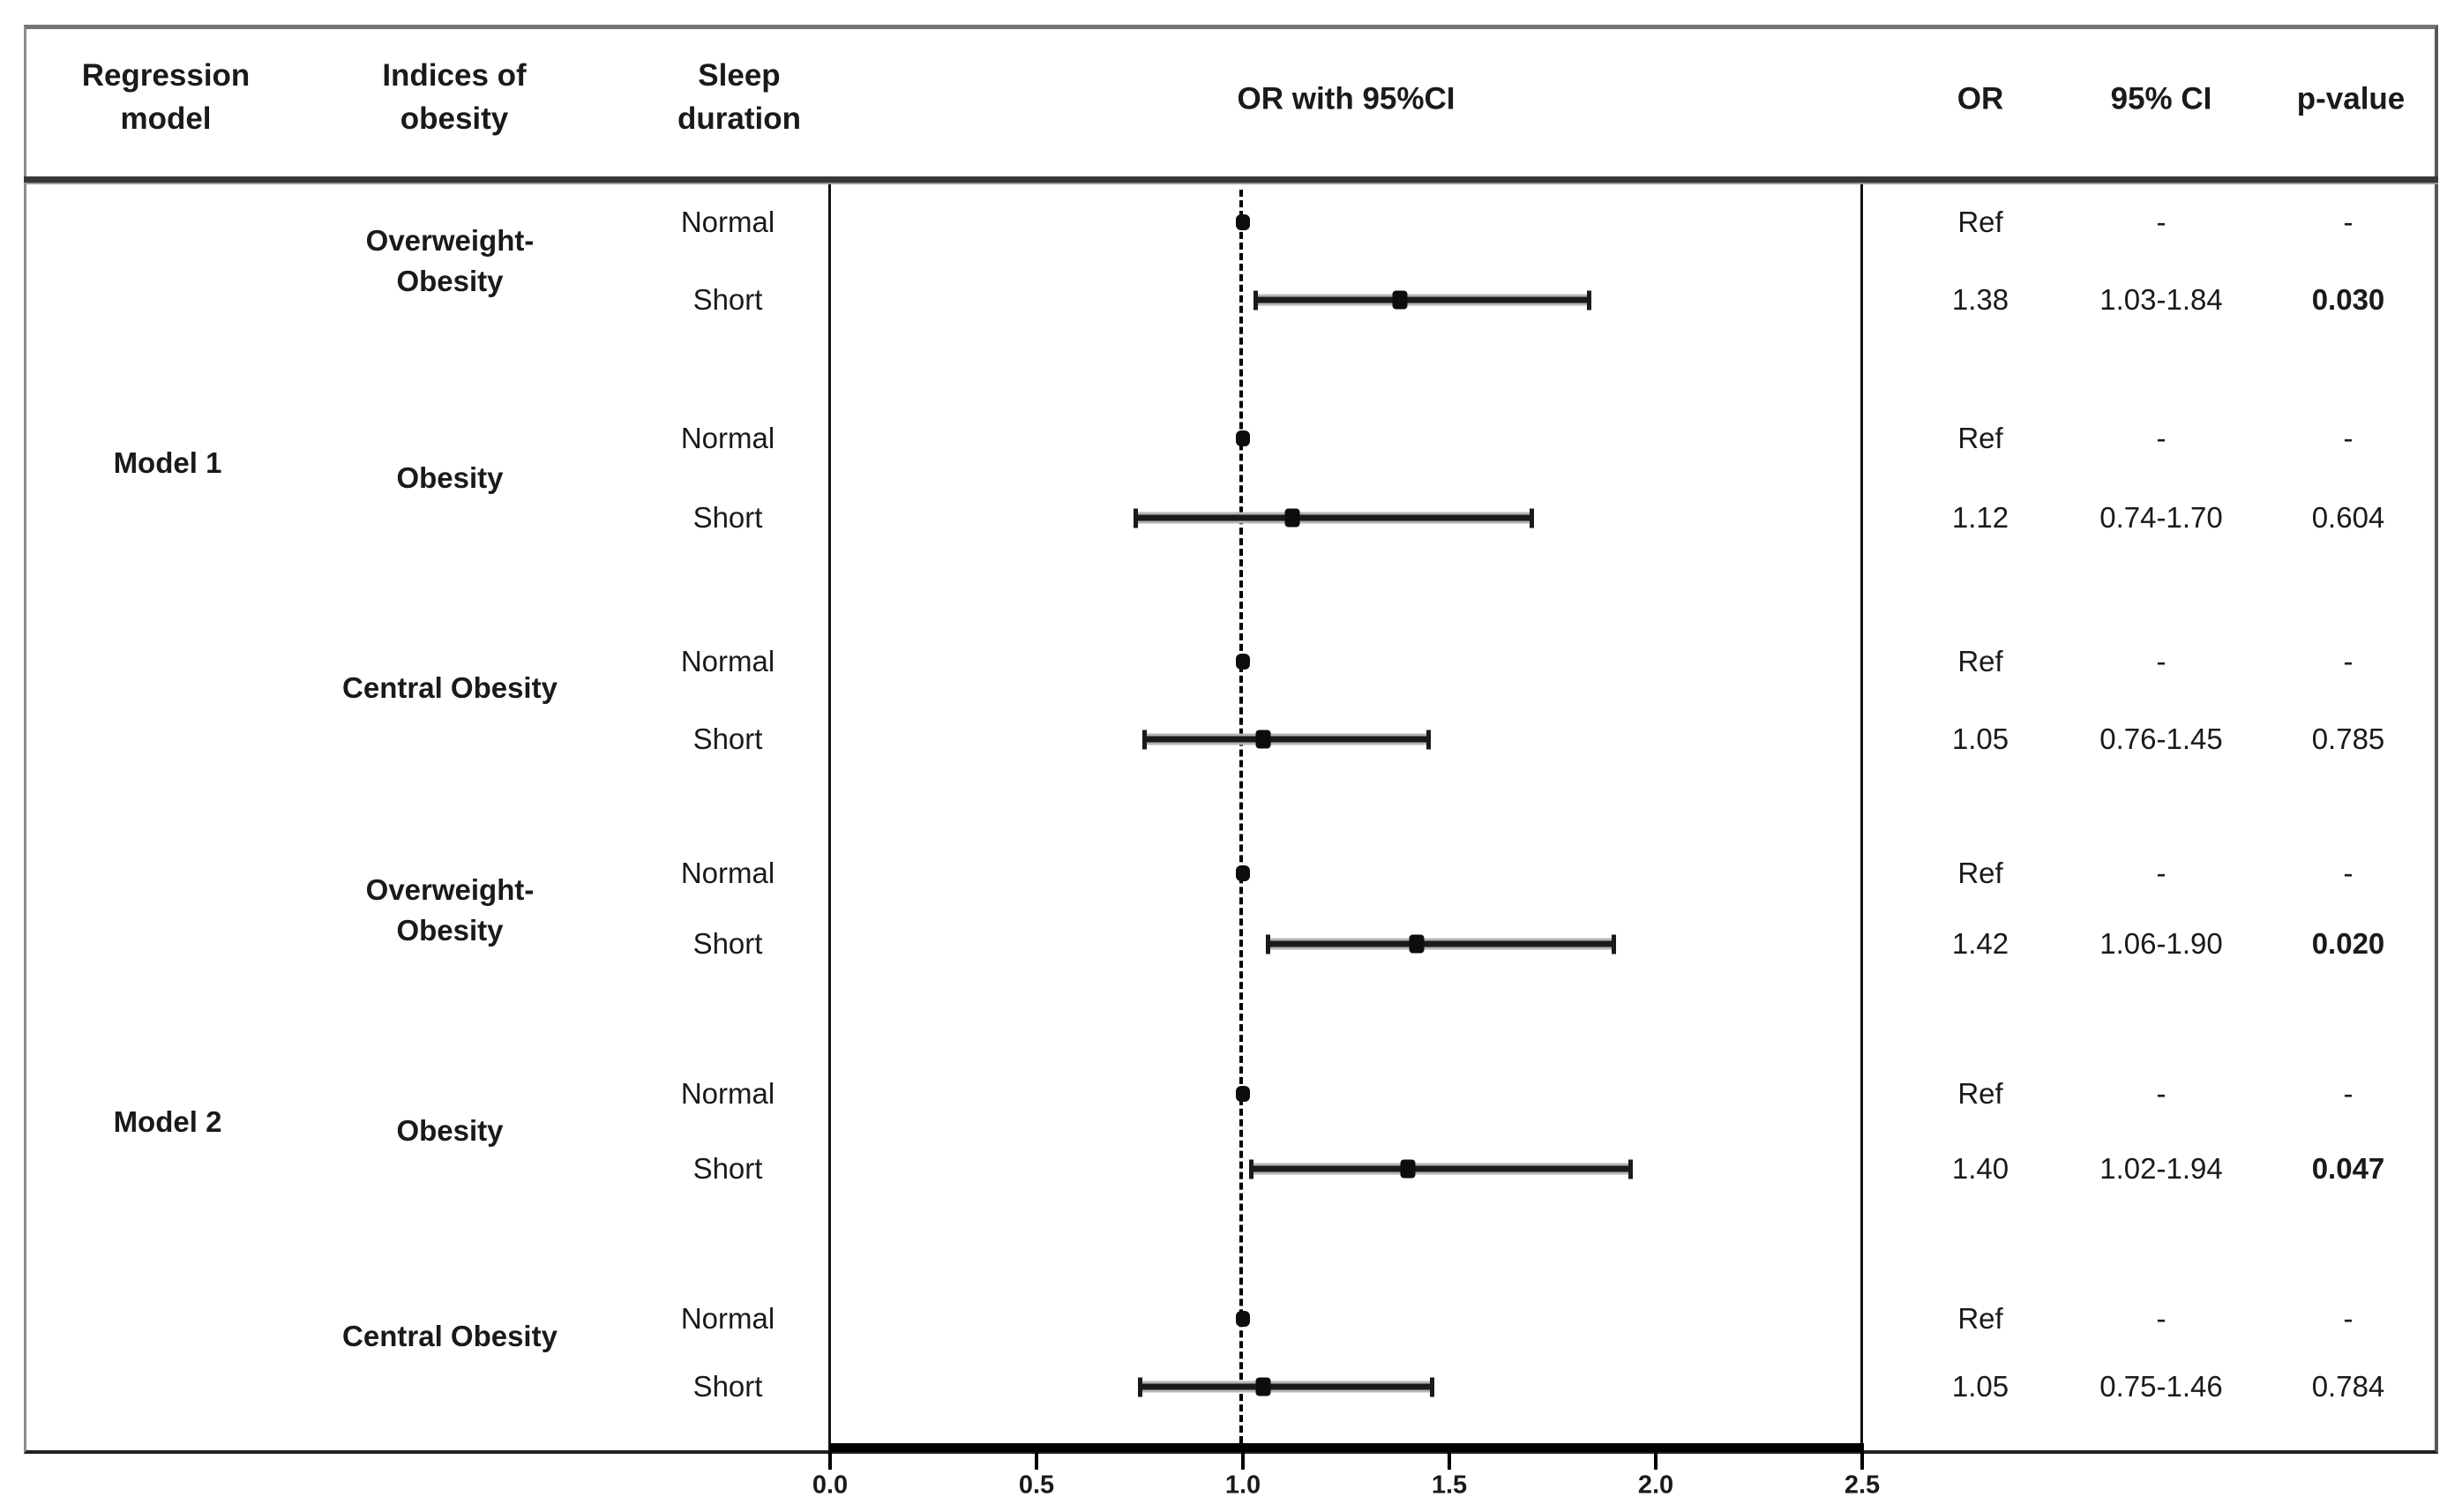 The image size is (2462, 1512). I want to click on or-value: 1.42, so click(1980, 943).